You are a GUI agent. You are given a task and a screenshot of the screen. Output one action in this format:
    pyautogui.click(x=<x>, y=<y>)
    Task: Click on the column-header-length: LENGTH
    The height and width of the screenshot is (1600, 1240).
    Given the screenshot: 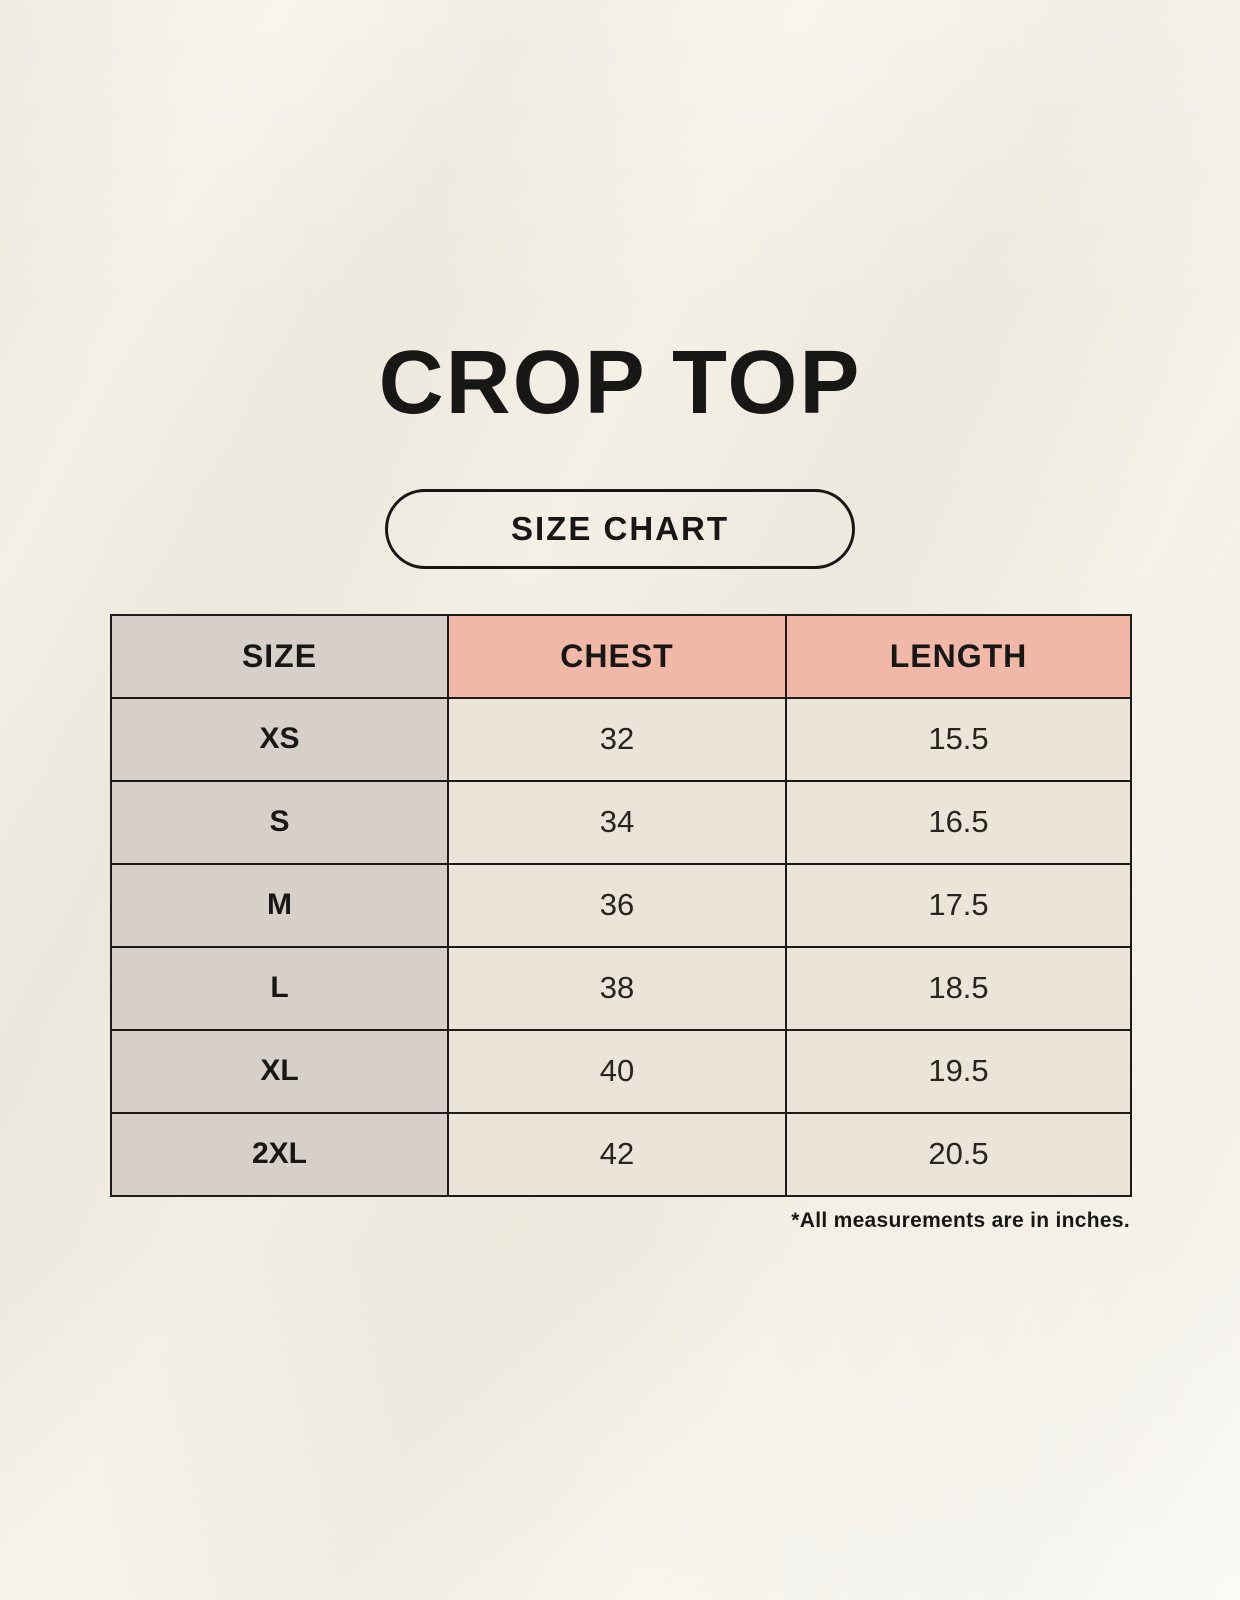 What is the action you would take?
    pyautogui.click(x=958, y=656)
    